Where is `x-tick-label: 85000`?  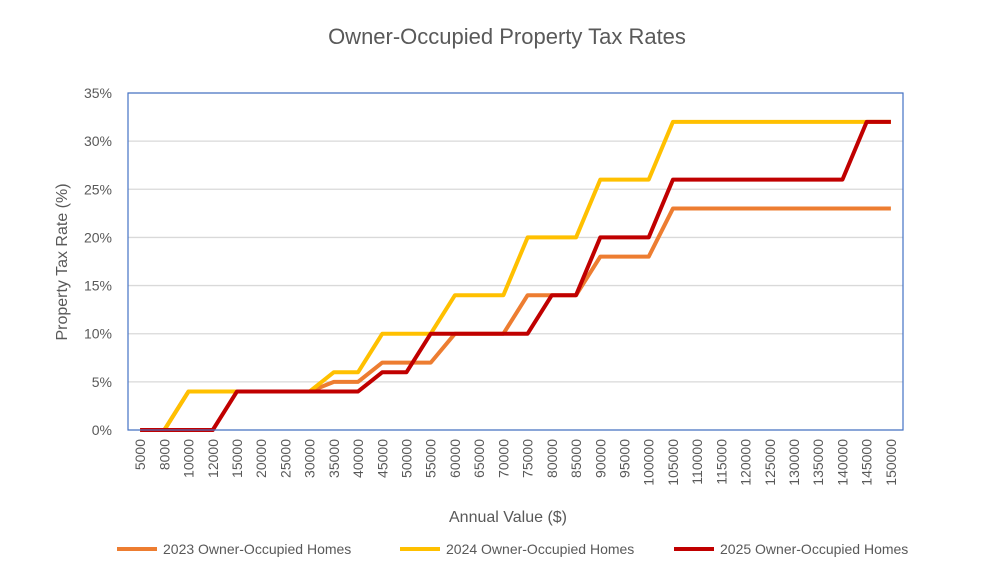
x-tick-label: 85000 is located at coordinates (576, 458).